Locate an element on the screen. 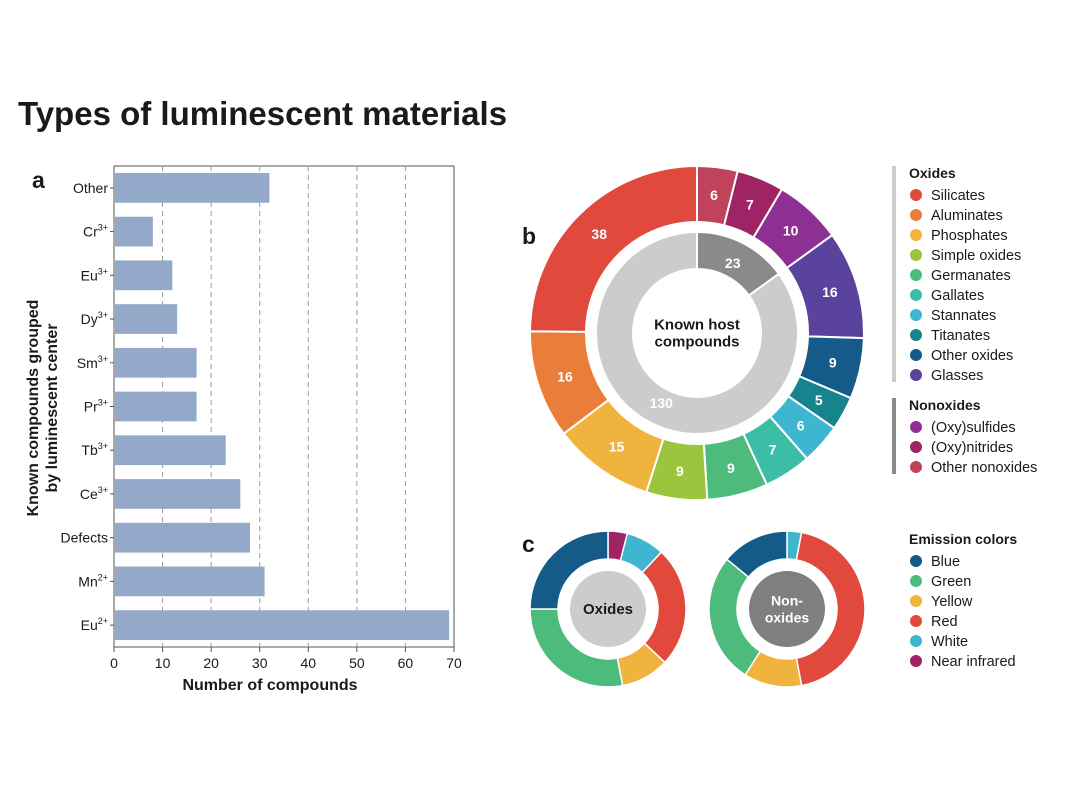 The image size is (1072, 804). slice-value-label: 7 is located at coordinates (750, 204).